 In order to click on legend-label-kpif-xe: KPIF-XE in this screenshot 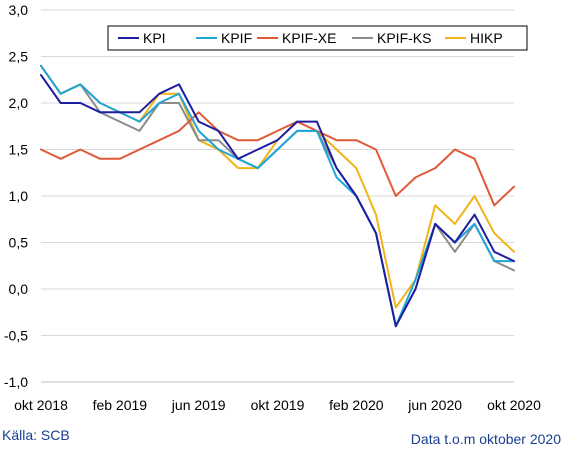, I will do `click(309, 38)`.